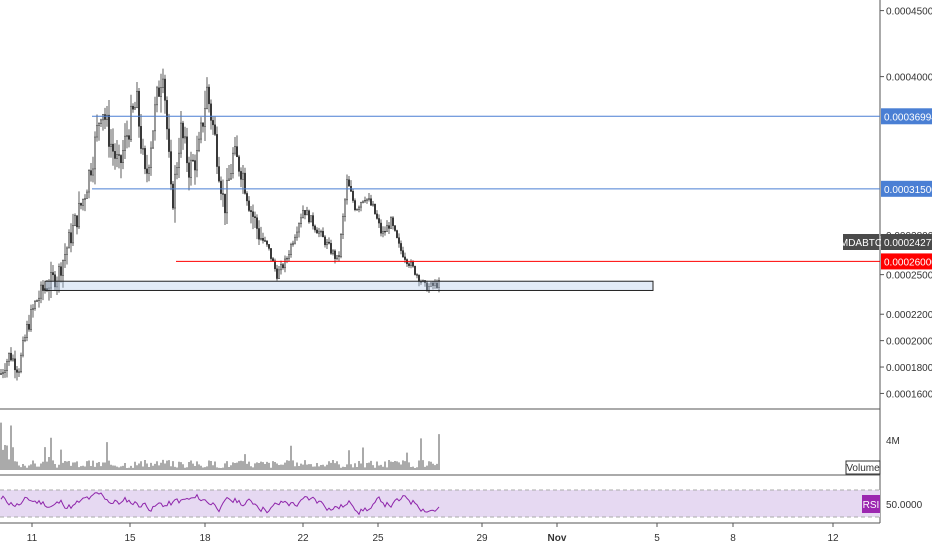 The height and width of the screenshot is (550, 932). I want to click on support-zone-box, so click(349, 285).